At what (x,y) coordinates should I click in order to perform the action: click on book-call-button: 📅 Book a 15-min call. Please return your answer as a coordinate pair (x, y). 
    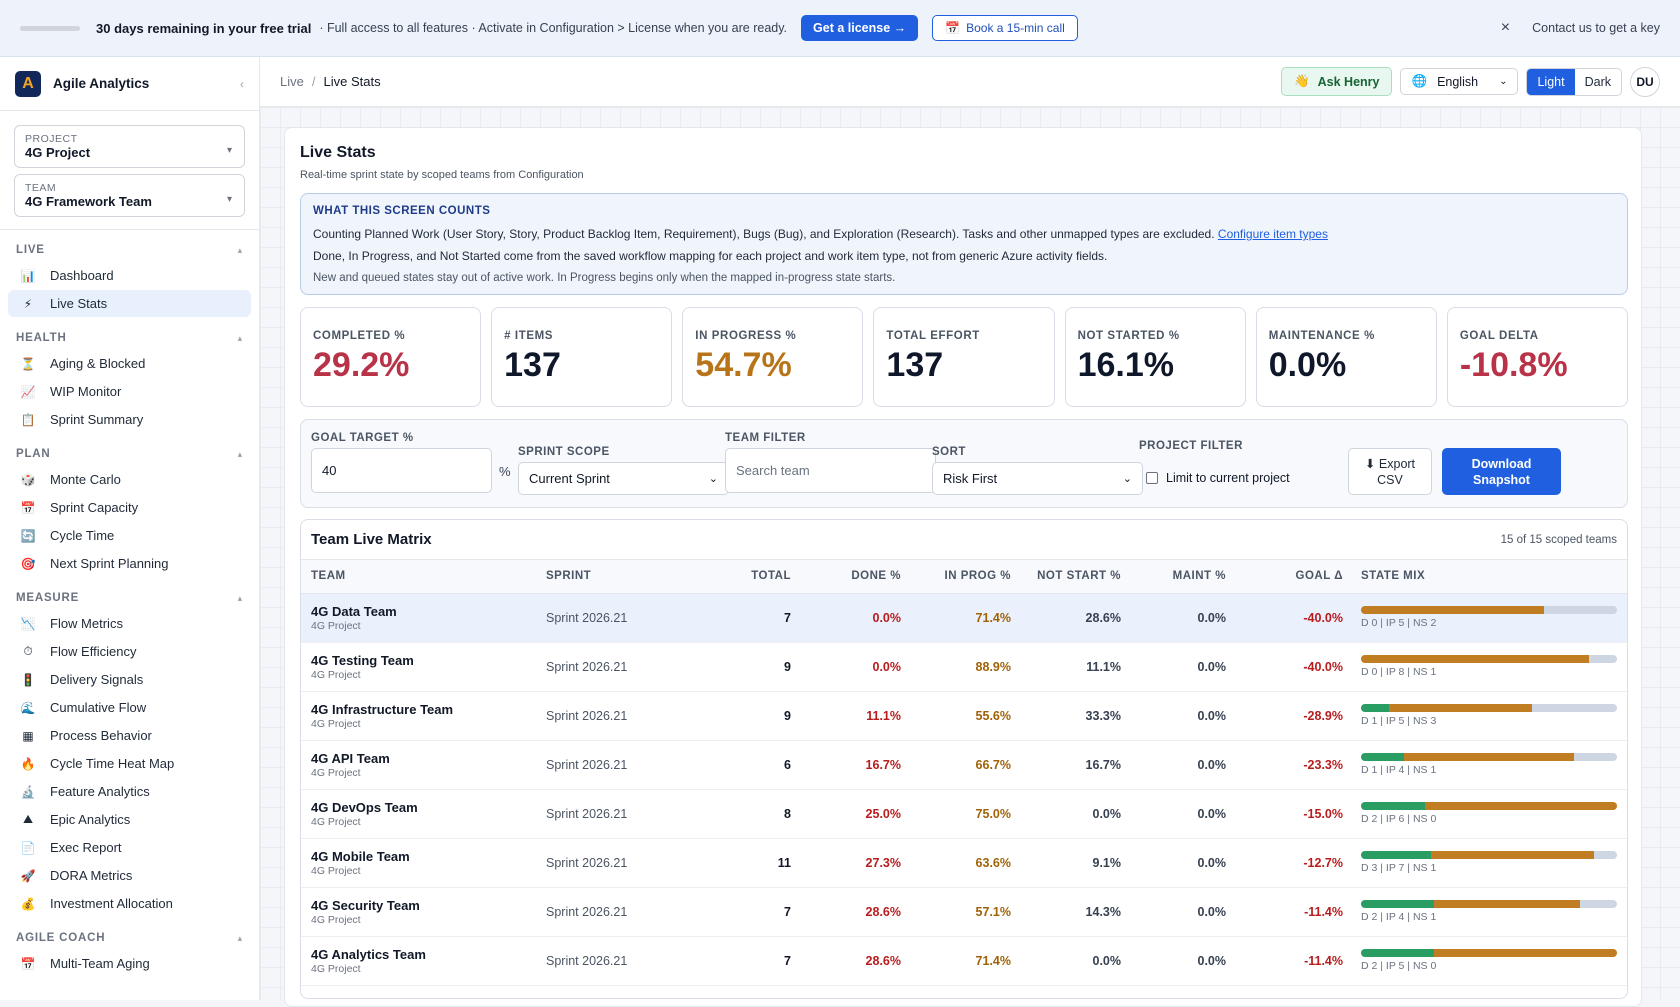
    Looking at the image, I should click on (1005, 28).